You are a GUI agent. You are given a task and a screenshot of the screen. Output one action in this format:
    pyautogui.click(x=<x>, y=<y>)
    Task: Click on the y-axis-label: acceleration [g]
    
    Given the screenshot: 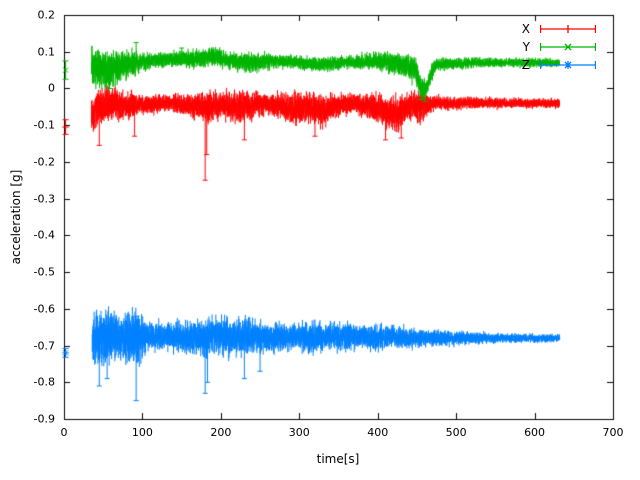 What is the action you would take?
    pyautogui.click(x=16, y=217)
    